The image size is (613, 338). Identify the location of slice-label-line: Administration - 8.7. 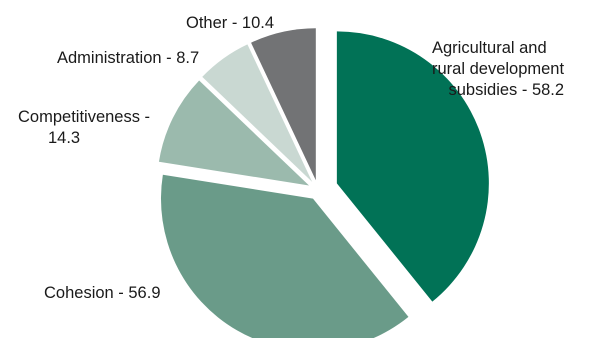
(128, 58).